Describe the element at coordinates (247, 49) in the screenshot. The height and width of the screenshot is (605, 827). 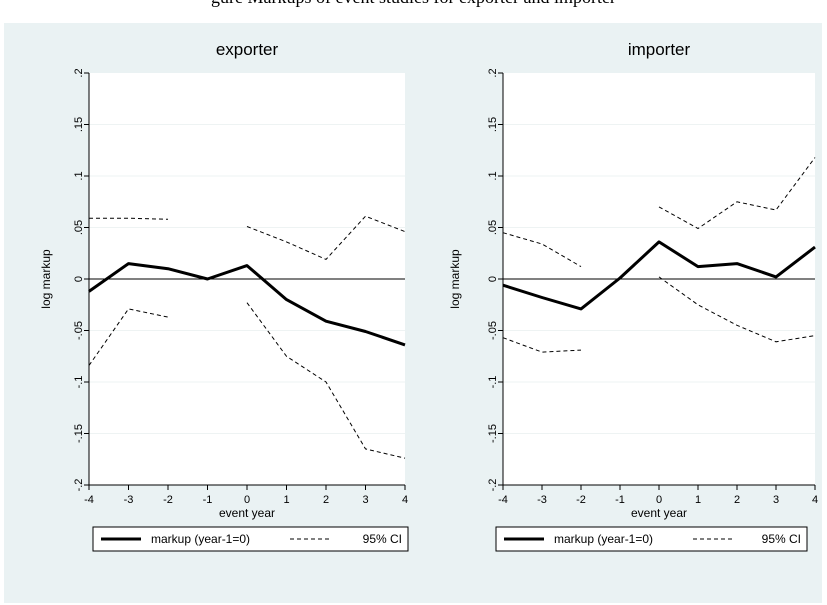
I see `chart-title: exporter` at that location.